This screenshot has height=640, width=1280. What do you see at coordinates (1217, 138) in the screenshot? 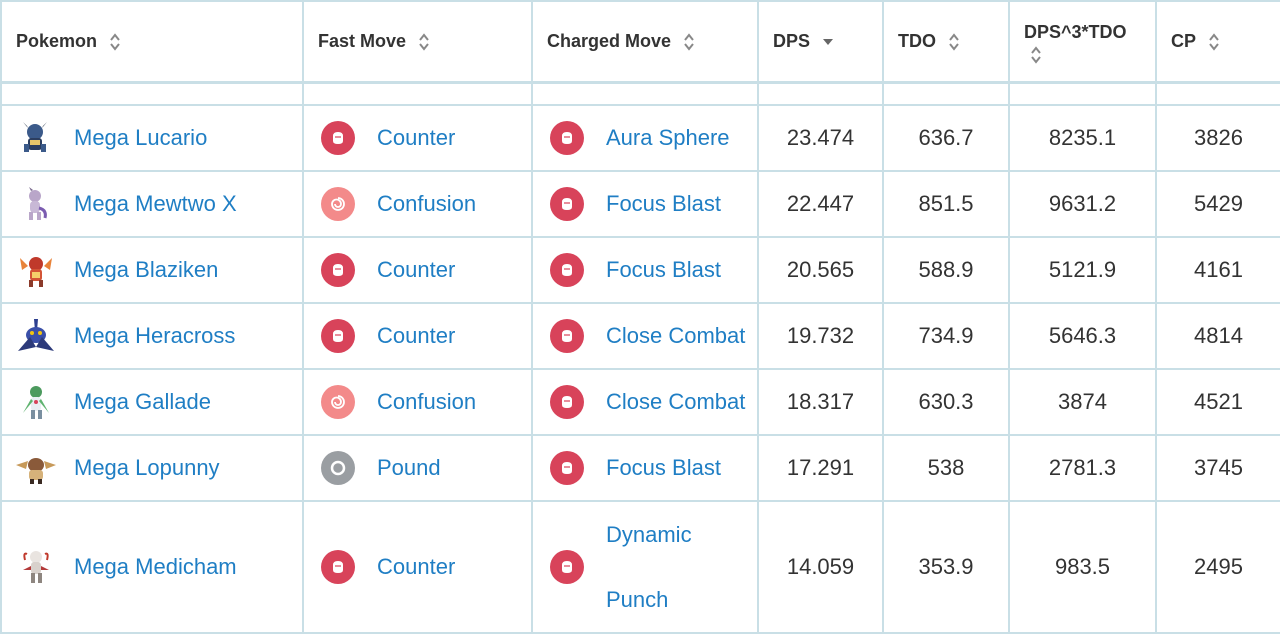
I see `cp-value: 3826` at bounding box center [1217, 138].